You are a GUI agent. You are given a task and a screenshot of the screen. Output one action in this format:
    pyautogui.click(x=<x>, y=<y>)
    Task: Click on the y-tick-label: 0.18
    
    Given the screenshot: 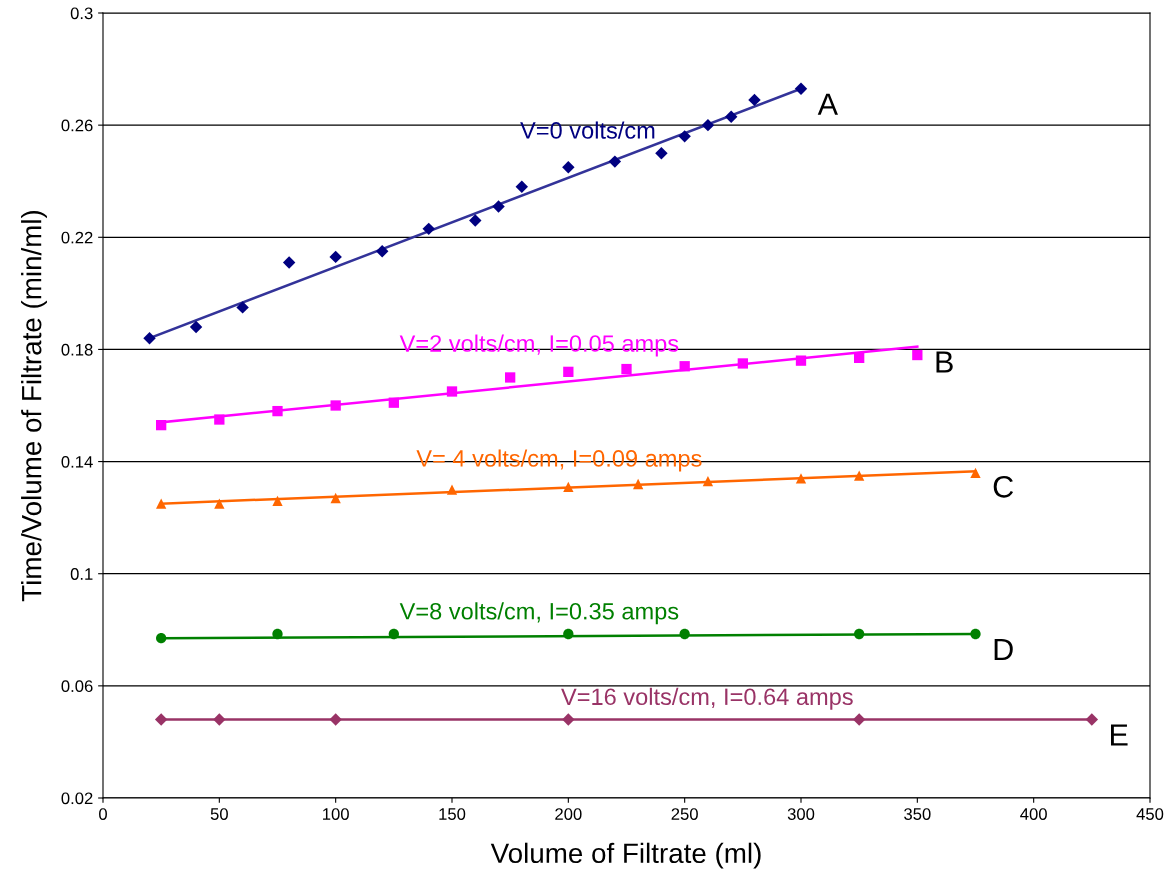 What is the action you would take?
    pyautogui.click(x=77, y=349)
    